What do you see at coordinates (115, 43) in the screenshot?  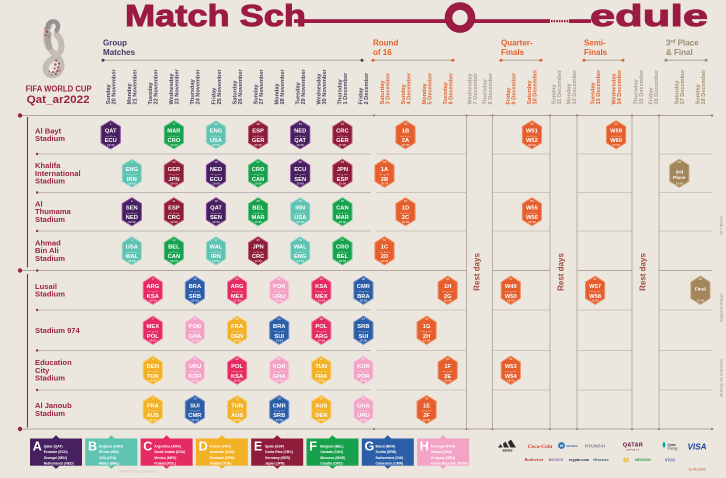 I see `svg-text: Group` at bounding box center [115, 43].